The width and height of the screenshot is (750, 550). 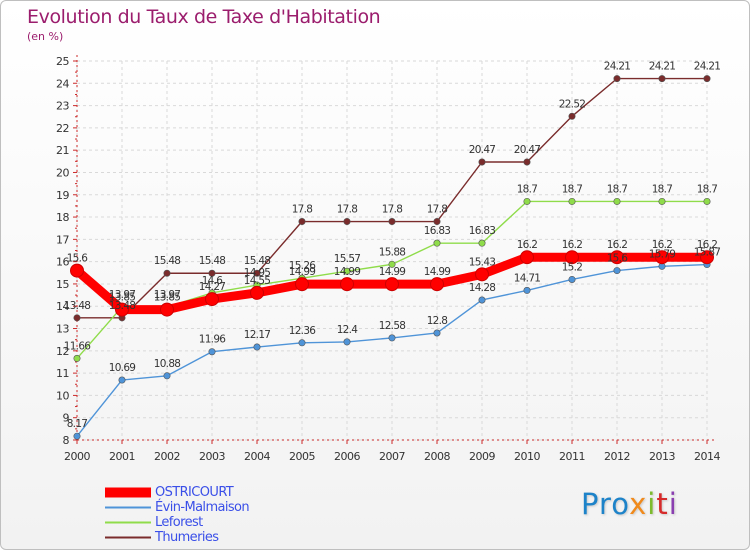 I want to click on x-tick-label: 2001, so click(x=122, y=456).